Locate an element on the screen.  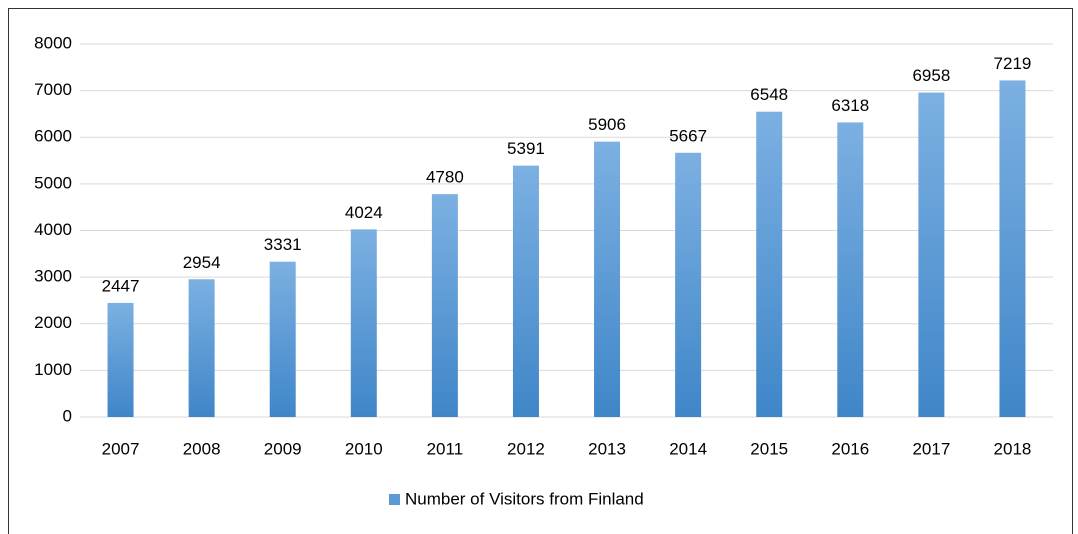
x-tick-label: 2013 is located at coordinates (607, 448).